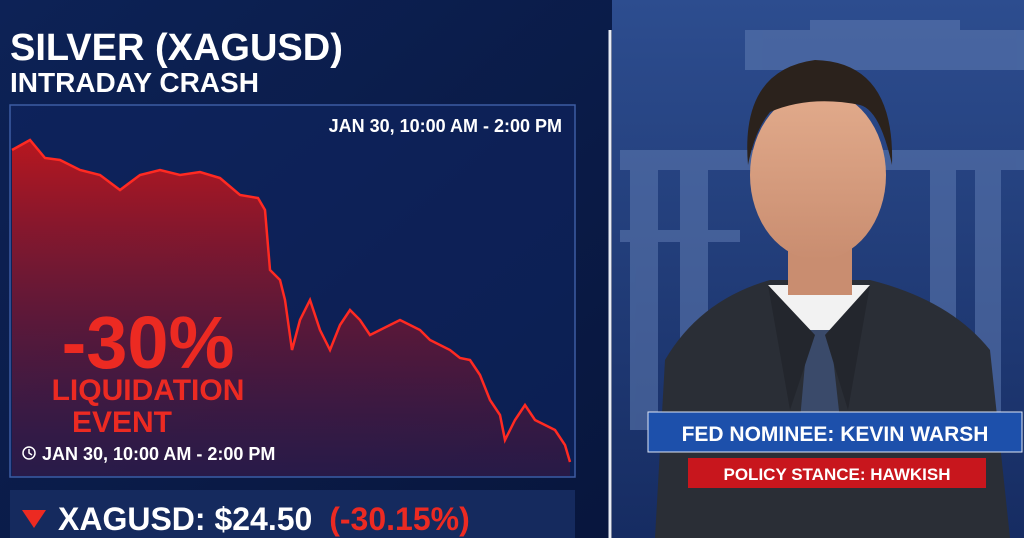 This screenshot has width=1024, height=538. I want to click on clock-icon, so click(29, 453).